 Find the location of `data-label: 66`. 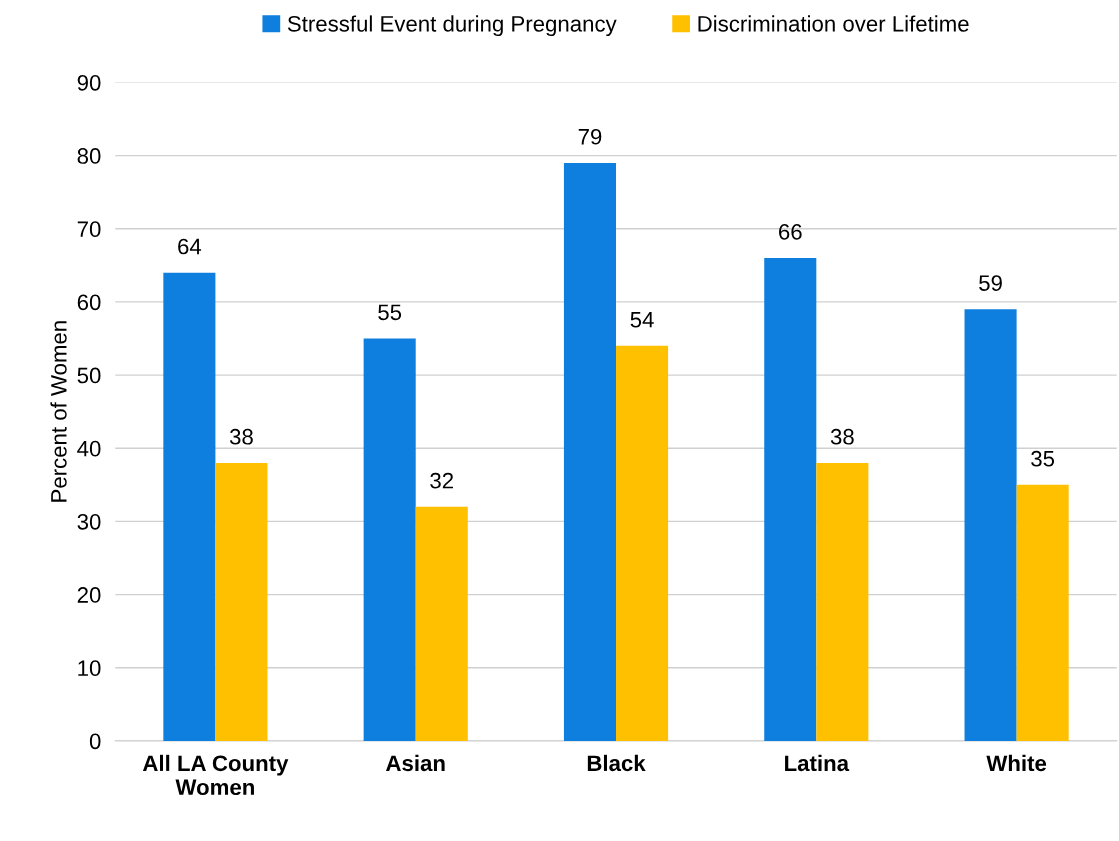

data-label: 66 is located at coordinates (790, 232).